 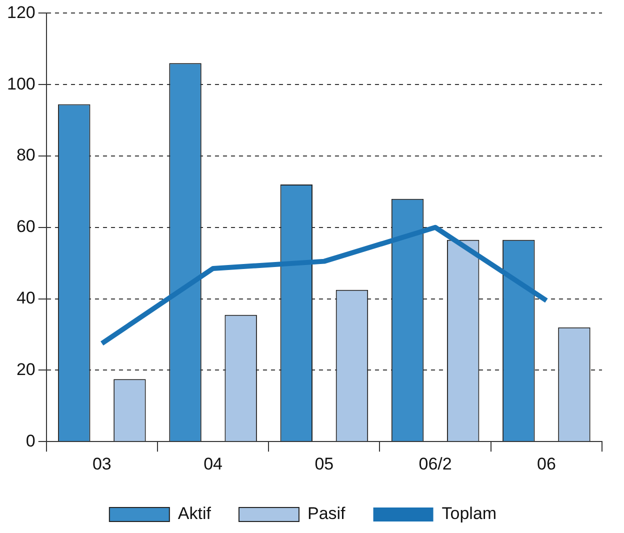 What do you see at coordinates (21, 12) in the screenshot?
I see `y-tick-label: 120` at bounding box center [21, 12].